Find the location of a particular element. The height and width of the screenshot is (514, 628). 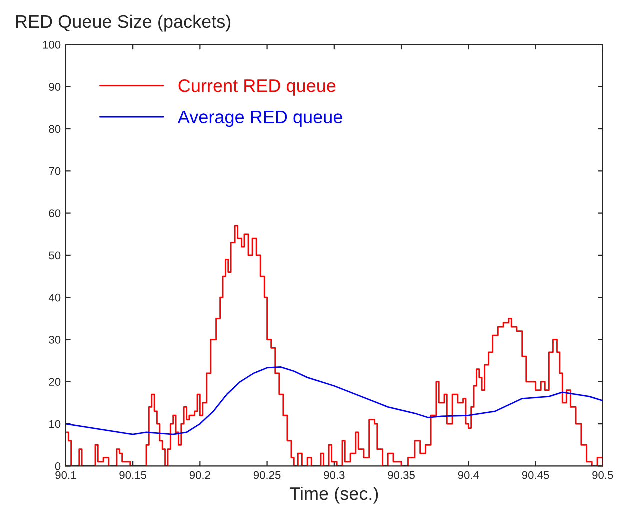

y-tick-label: 20 is located at coordinates (55, 382).